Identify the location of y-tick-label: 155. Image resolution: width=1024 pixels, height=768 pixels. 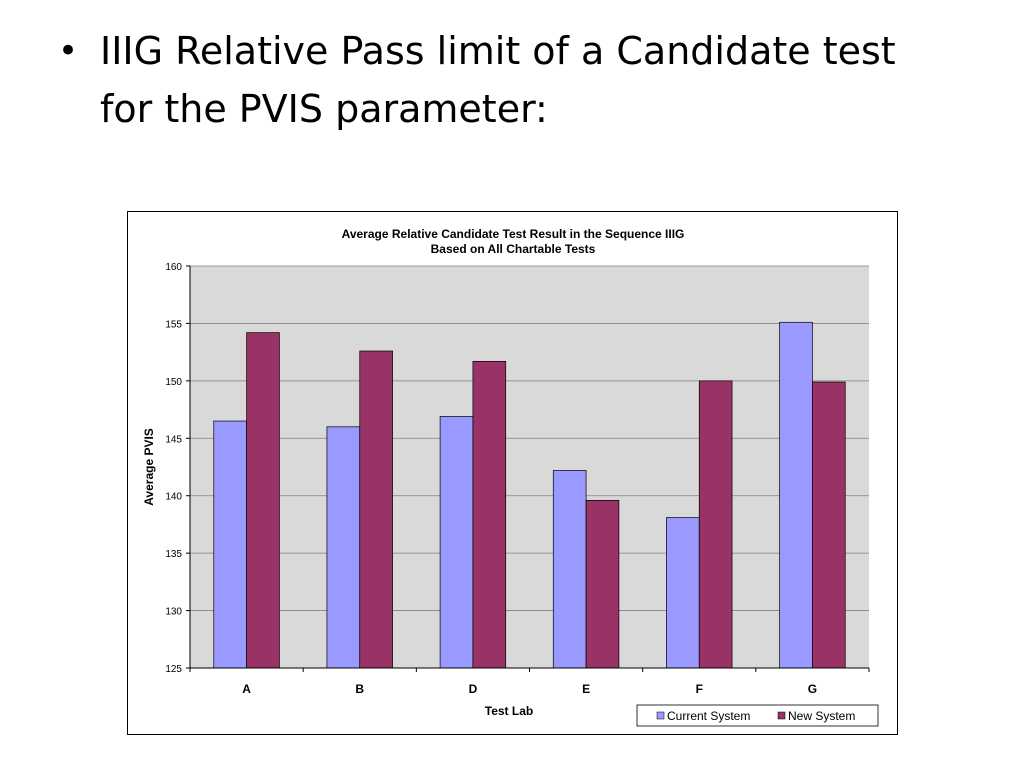
(173, 324).